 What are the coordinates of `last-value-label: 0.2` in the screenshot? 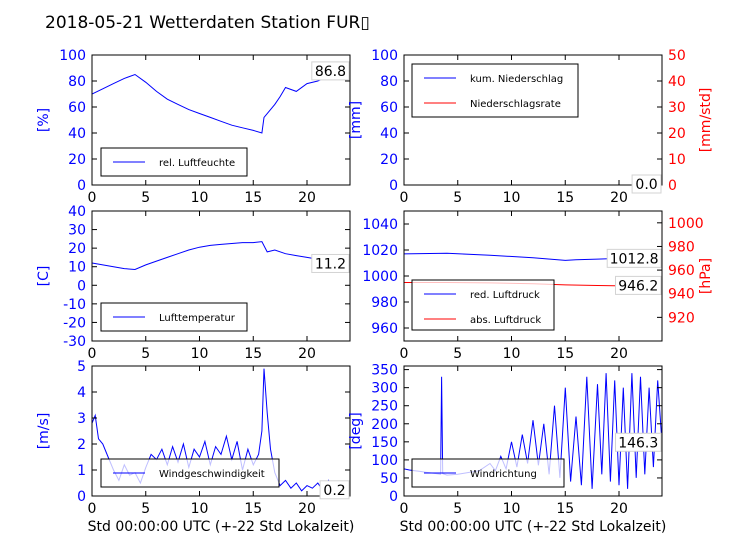 It's located at (334, 491).